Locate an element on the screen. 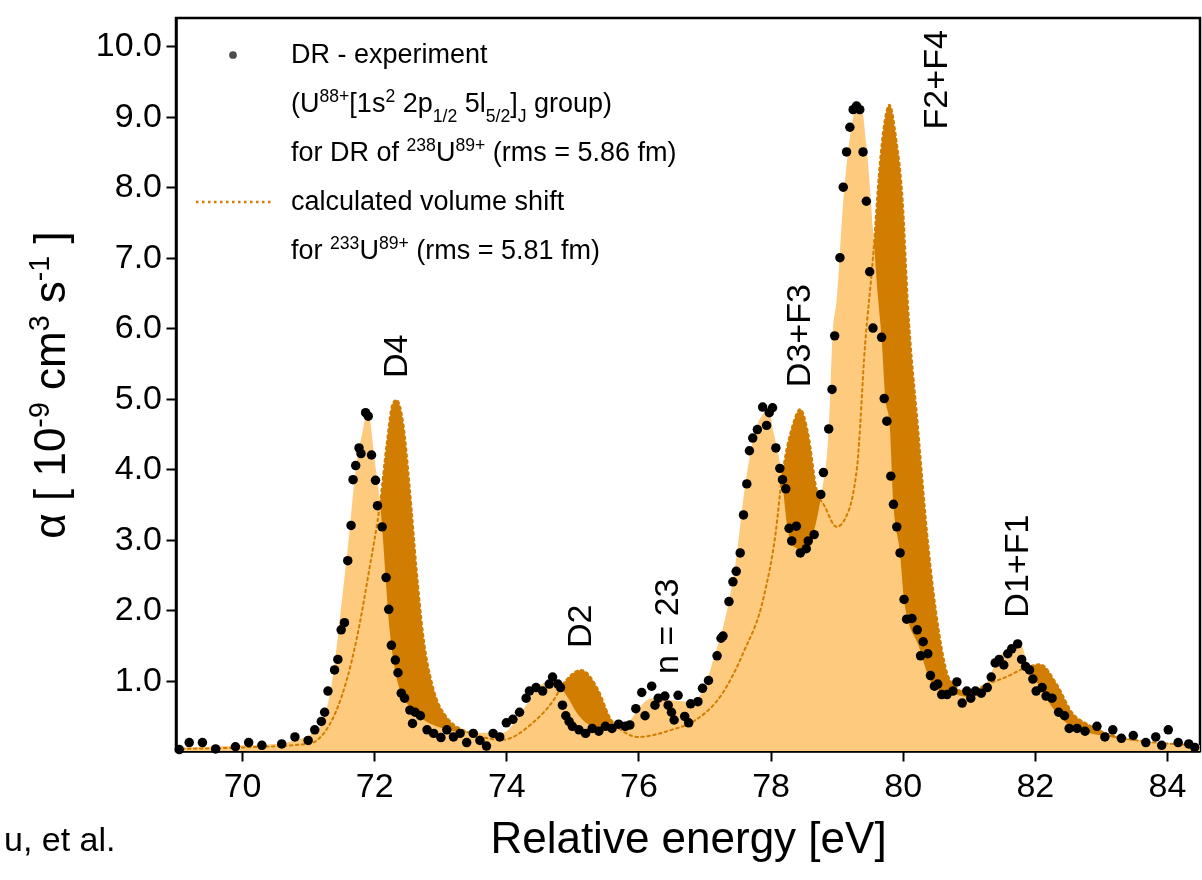 This screenshot has width=1202, height=880. y-tick-label: 2.0 is located at coordinates (138, 608).